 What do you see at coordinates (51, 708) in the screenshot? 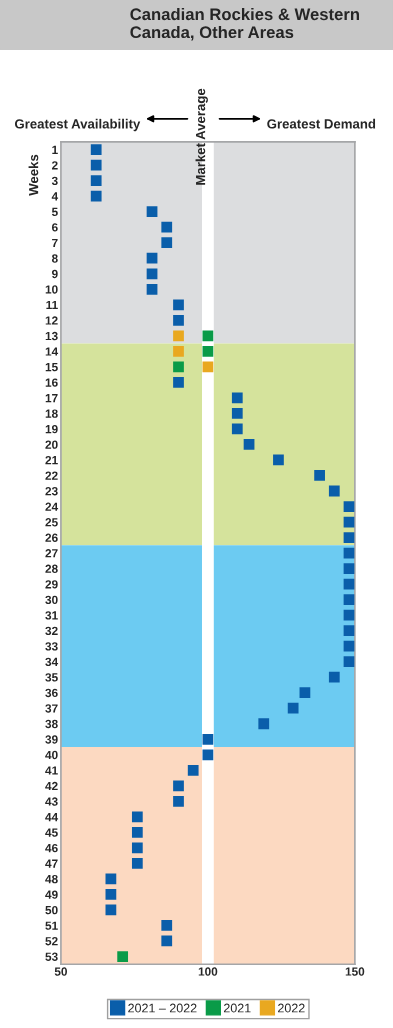
I see `y-tick-label: 37` at bounding box center [51, 708].